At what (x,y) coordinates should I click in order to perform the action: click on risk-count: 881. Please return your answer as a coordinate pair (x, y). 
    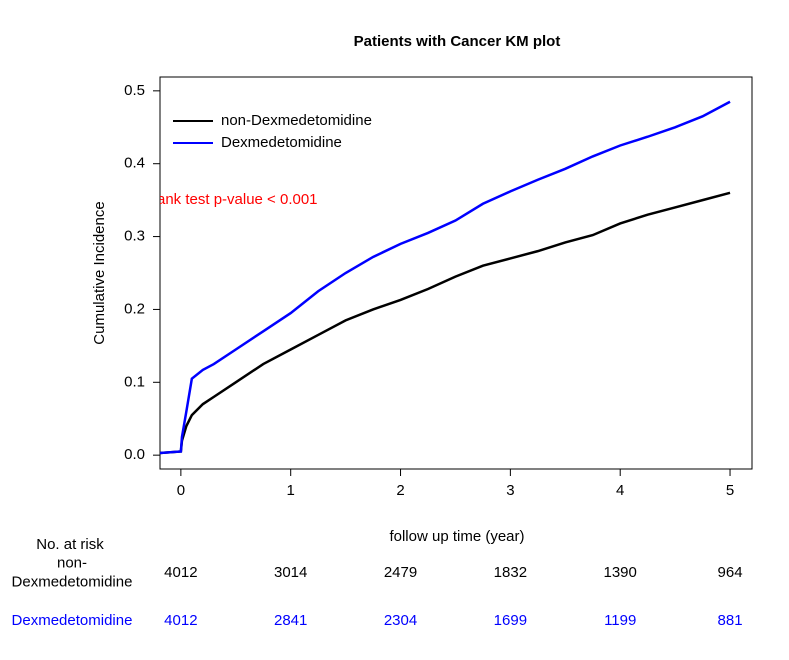
    Looking at the image, I should click on (730, 620).